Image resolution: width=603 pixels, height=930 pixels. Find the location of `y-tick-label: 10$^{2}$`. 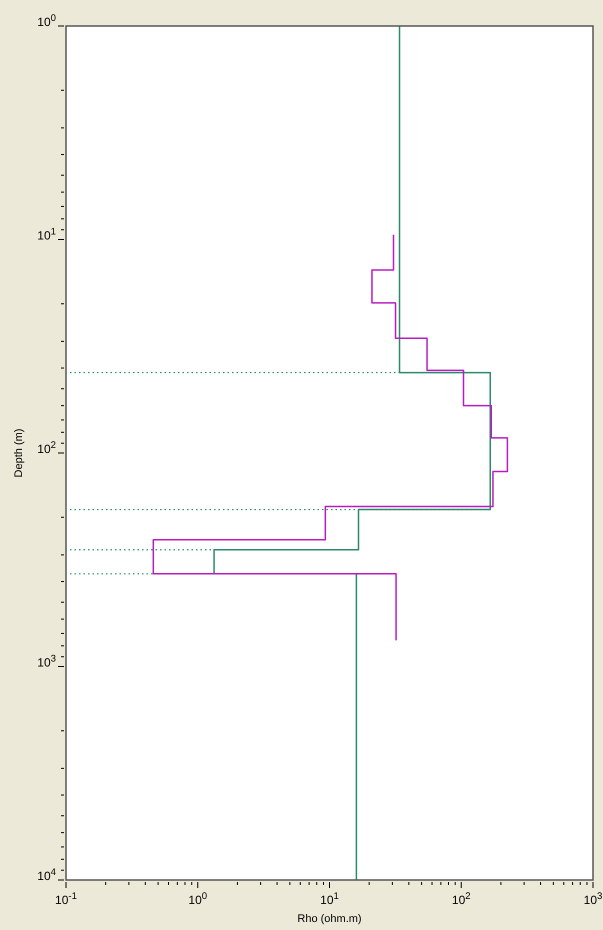

y-tick-label: 10$^{2}$ is located at coordinates (46, 448).